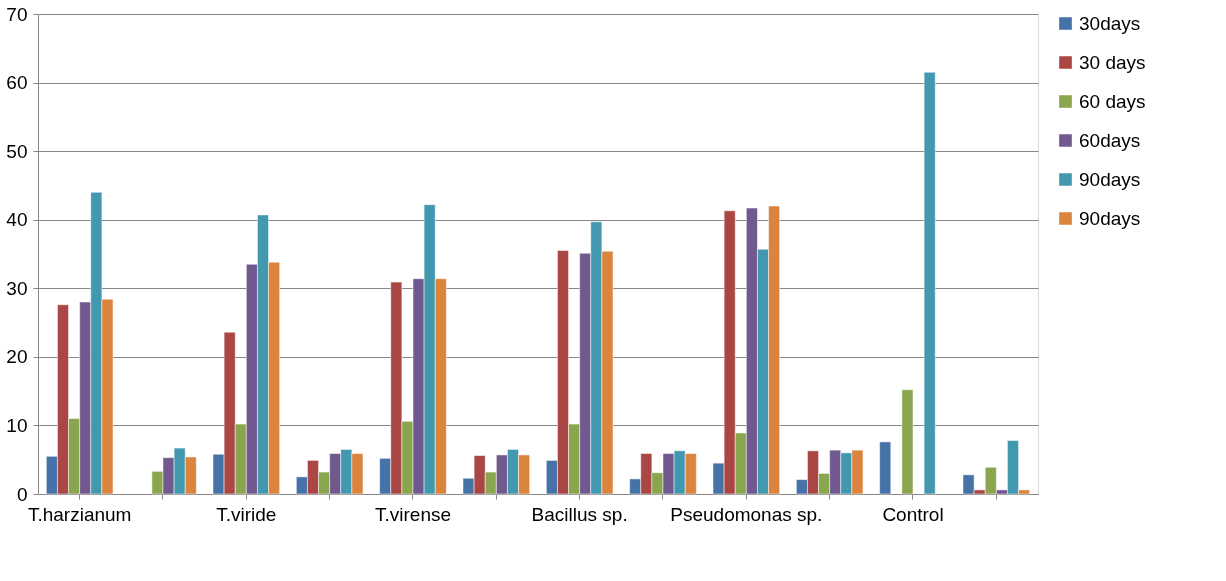 Image resolution: width=1226 pixels, height=581 pixels. I want to click on y-tick-label: 70, so click(17, 14).